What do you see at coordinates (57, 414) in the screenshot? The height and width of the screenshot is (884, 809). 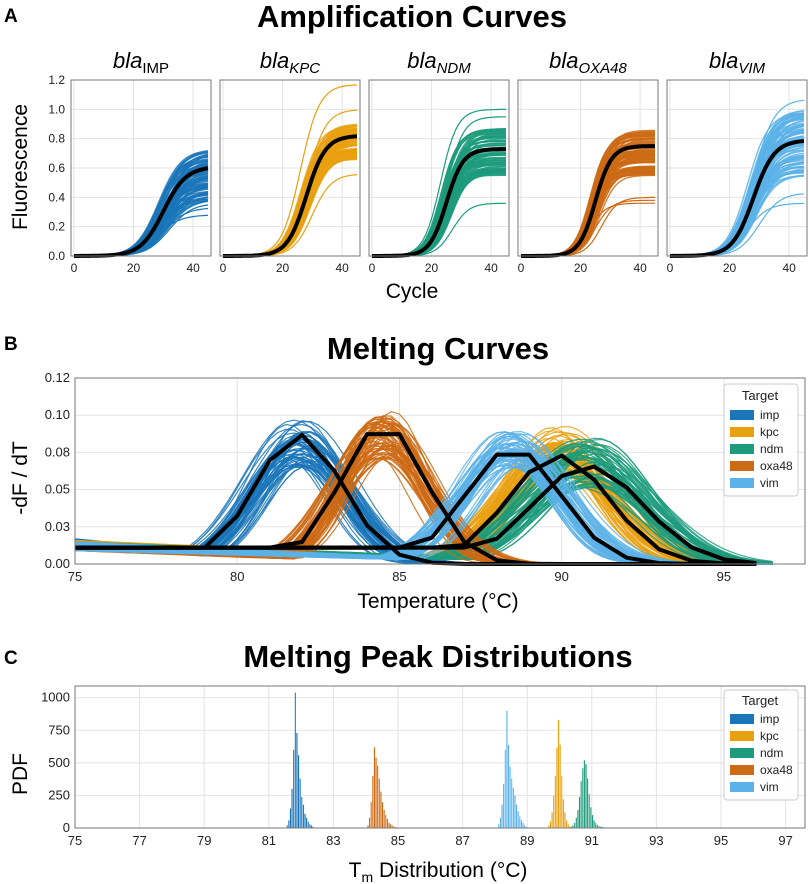 I see `melt-ytick-label: 0.10` at bounding box center [57, 414].